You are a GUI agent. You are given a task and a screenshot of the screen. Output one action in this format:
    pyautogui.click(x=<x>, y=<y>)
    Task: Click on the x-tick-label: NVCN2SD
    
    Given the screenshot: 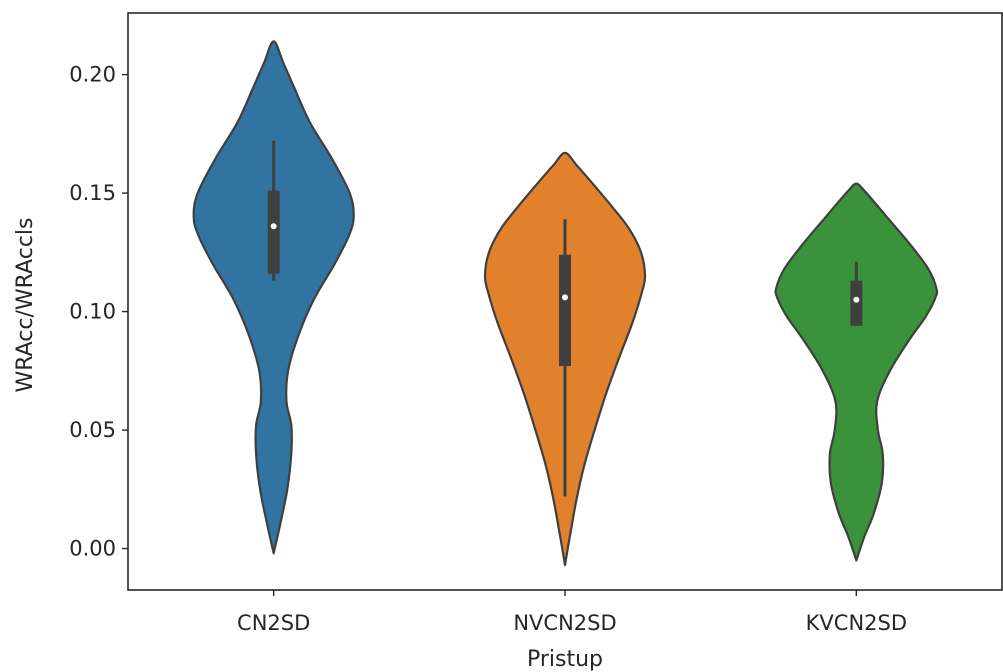 What is the action you would take?
    pyautogui.click(x=564, y=623)
    